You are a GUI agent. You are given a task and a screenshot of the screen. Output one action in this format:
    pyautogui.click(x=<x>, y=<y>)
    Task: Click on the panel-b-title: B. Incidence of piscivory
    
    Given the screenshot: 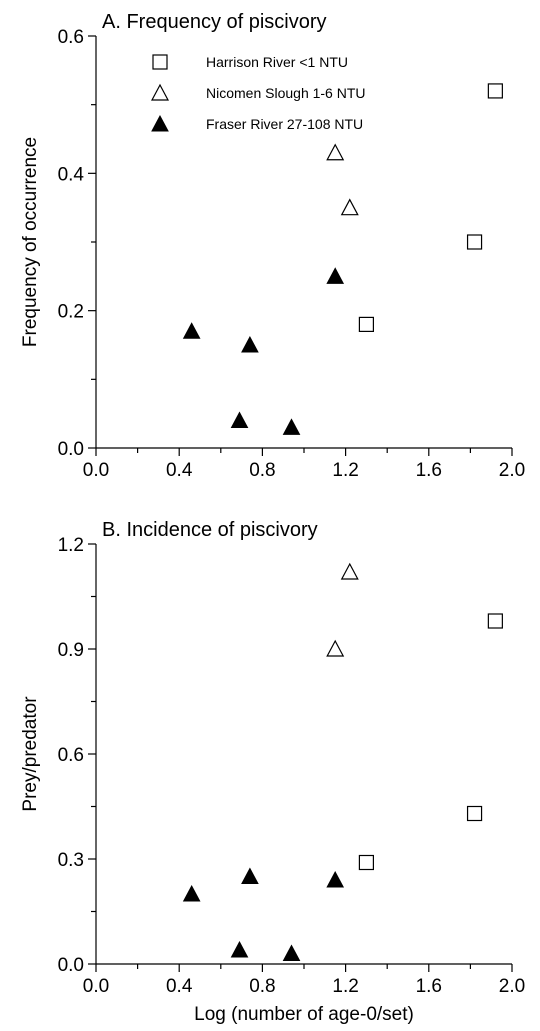 What is the action you would take?
    pyautogui.click(x=210, y=530)
    